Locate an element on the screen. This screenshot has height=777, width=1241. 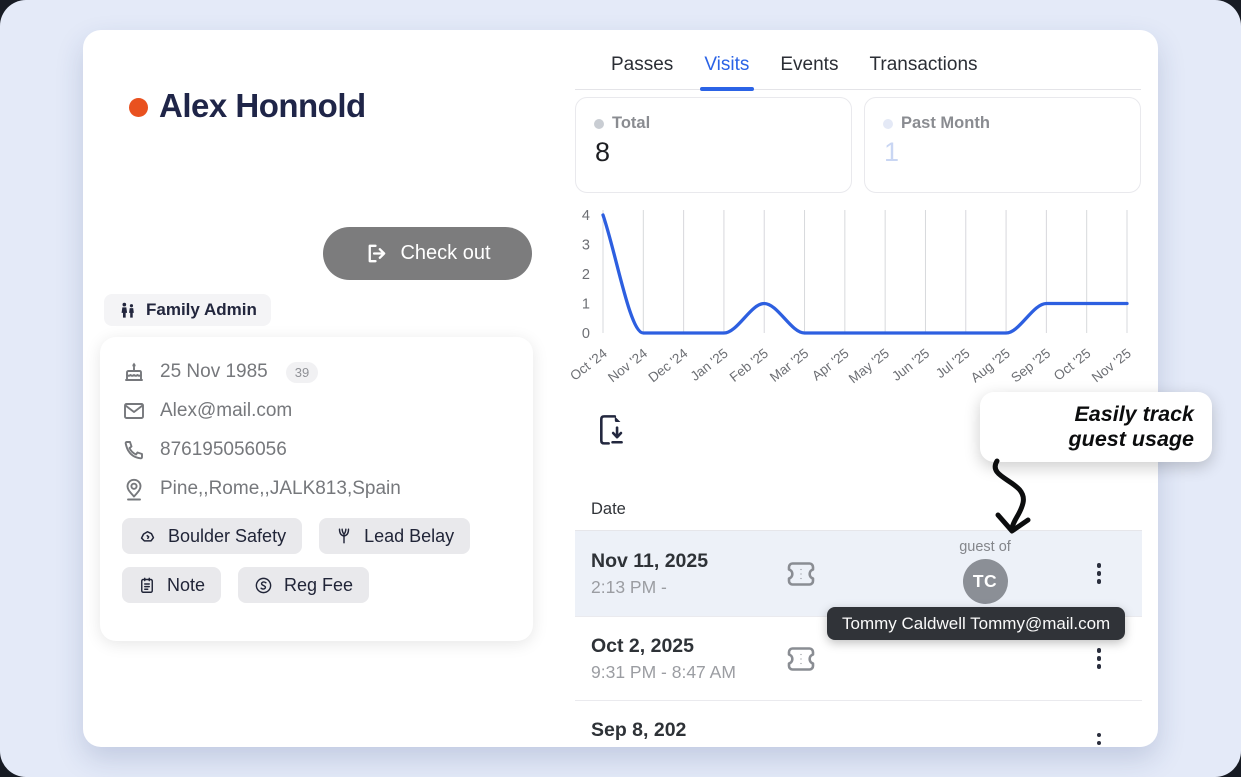
profile-header: Alex Honnold is located at coordinates (247, 106).